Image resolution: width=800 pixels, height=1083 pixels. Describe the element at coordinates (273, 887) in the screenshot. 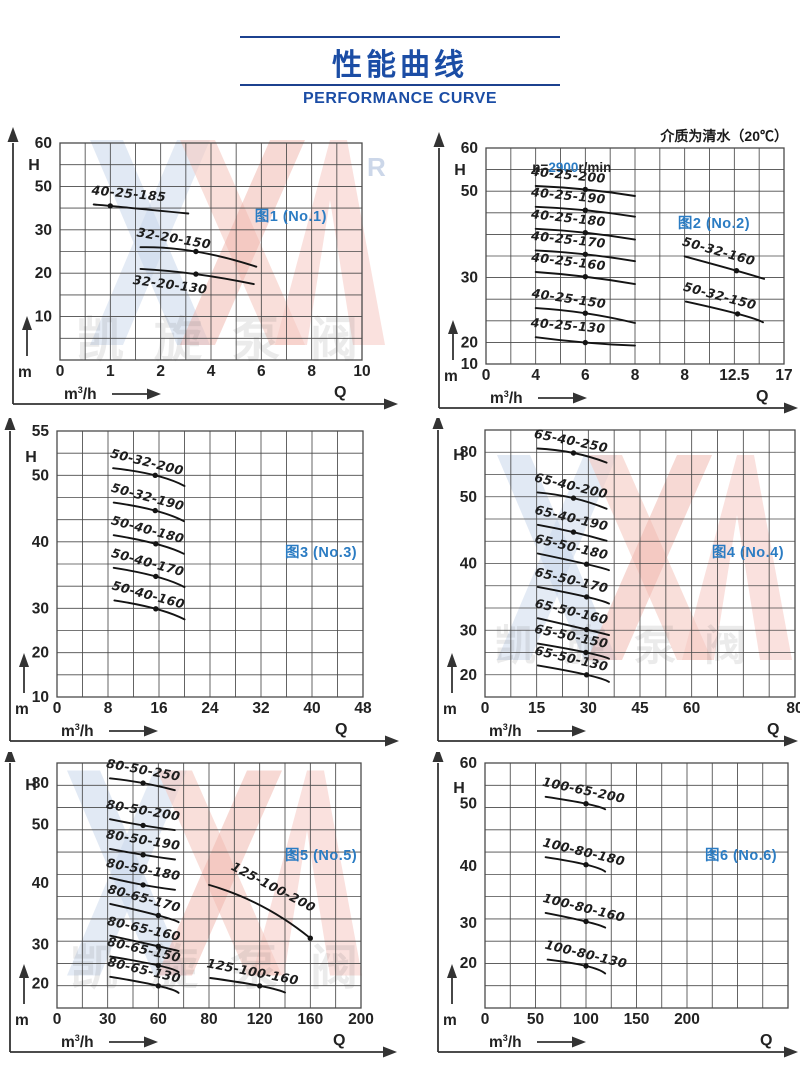

I see `curve-label-125-100-200: 125-100-200` at that location.